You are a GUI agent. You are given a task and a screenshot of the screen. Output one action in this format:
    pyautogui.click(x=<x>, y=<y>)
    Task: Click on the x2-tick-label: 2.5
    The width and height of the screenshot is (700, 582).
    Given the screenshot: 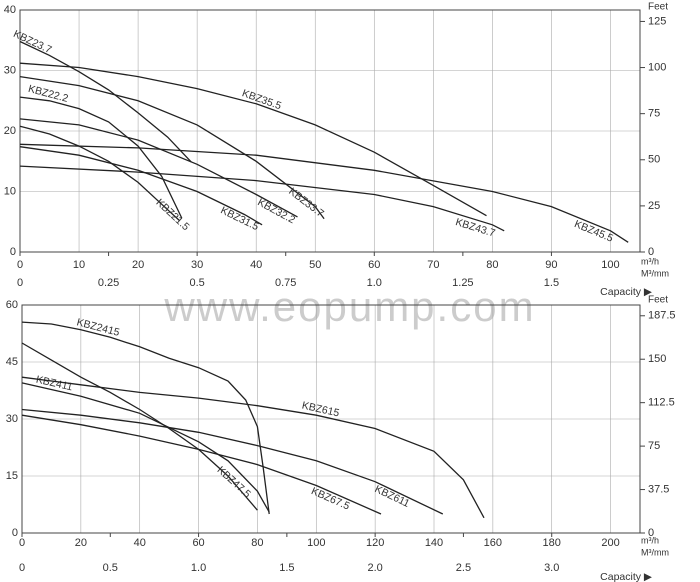 What is the action you would take?
    pyautogui.click(x=463, y=568)
    